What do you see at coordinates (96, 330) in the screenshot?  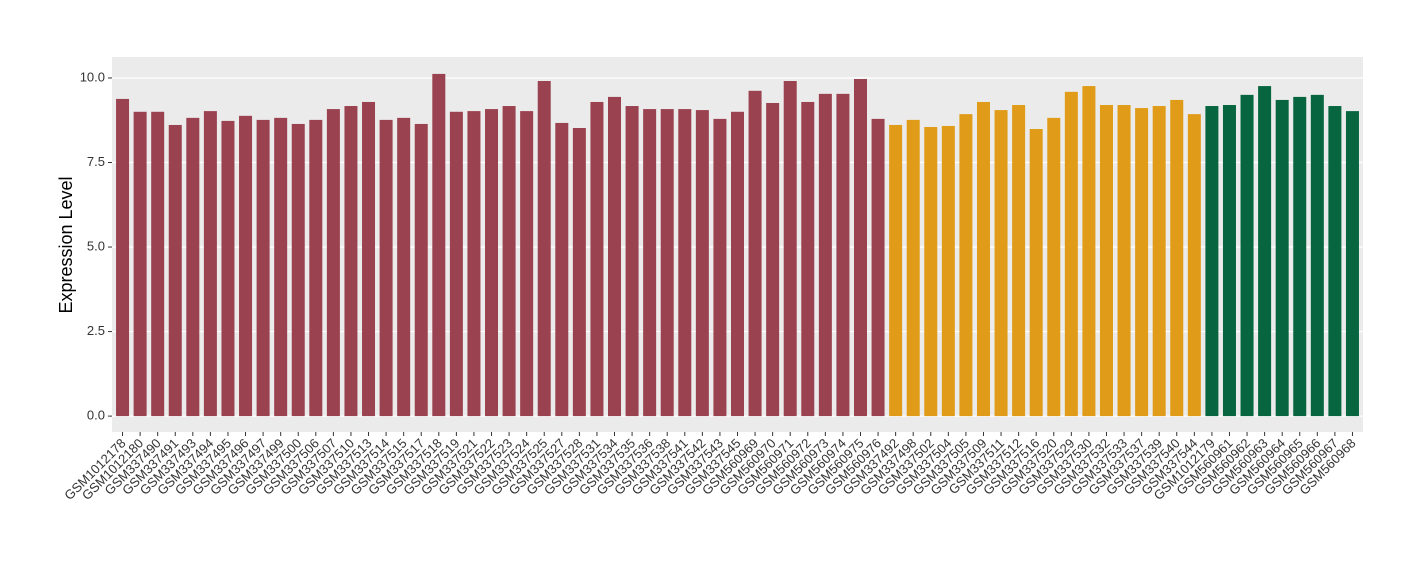 I see `y-tick-label: 2.5` at bounding box center [96, 330].